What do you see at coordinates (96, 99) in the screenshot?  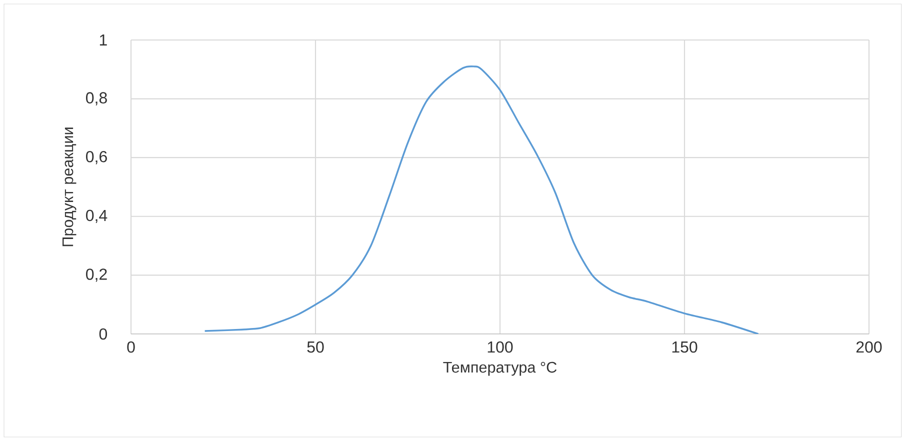 I see `y-tick-label: 0,8` at bounding box center [96, 99].